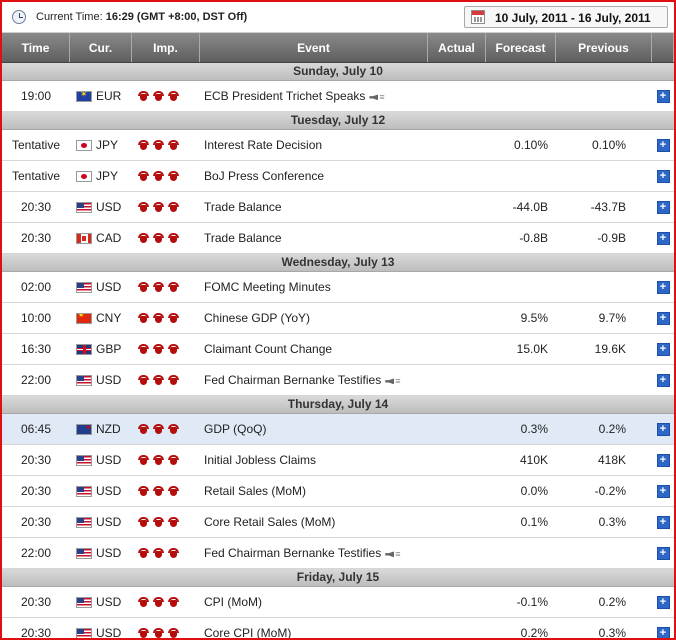 This screenshot has width=676, height=640. I want to click on event-time: 02:00, so click(36, 287).